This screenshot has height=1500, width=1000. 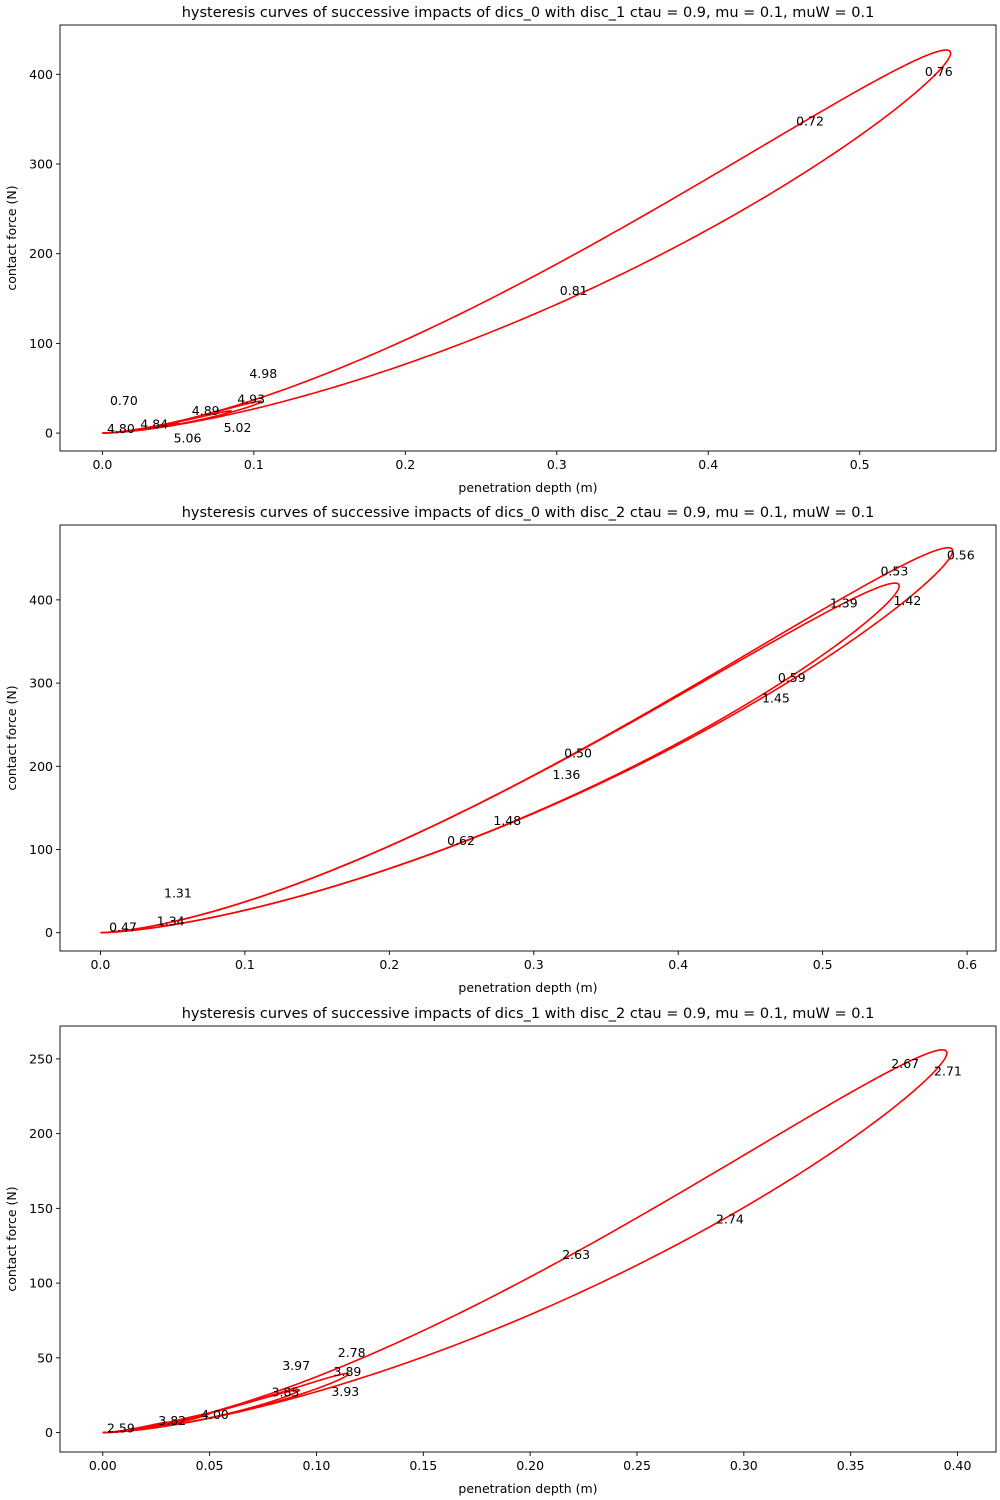 What do you see at coordinates (345, 1391) in the screenshot?
I see `data-label: 3.93` at bounding box center [345, 1391].